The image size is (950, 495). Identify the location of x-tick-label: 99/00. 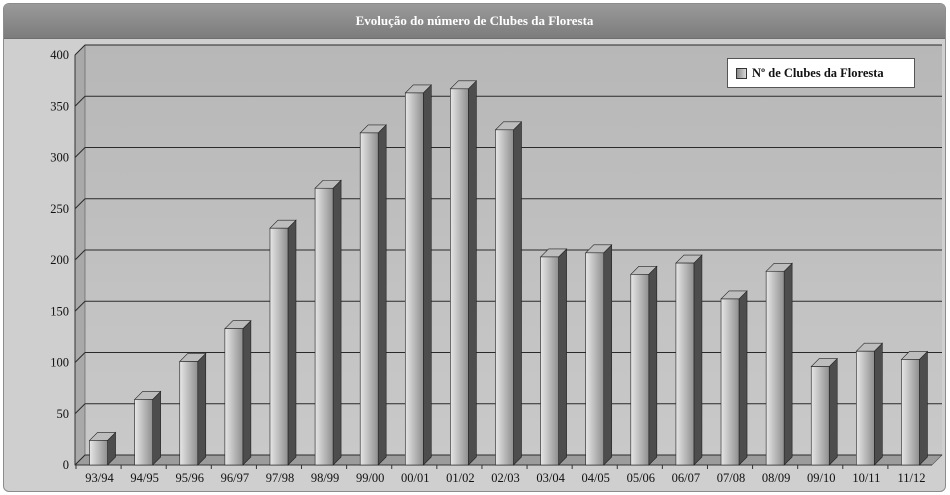
(370, 478).